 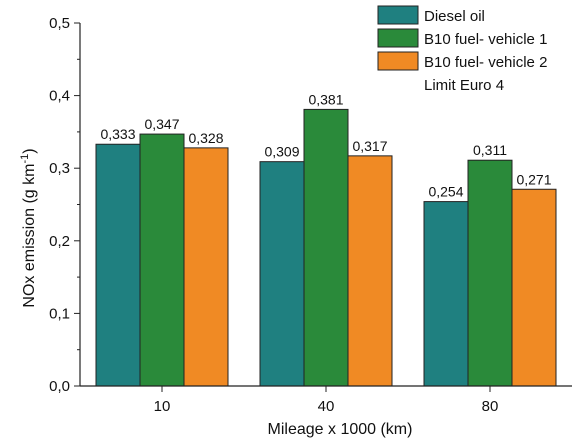 What do you see at coordinates (369, 146) in the screenshot?
I see `data-label-2-1: 0,317` at bounding box center [369, 146].